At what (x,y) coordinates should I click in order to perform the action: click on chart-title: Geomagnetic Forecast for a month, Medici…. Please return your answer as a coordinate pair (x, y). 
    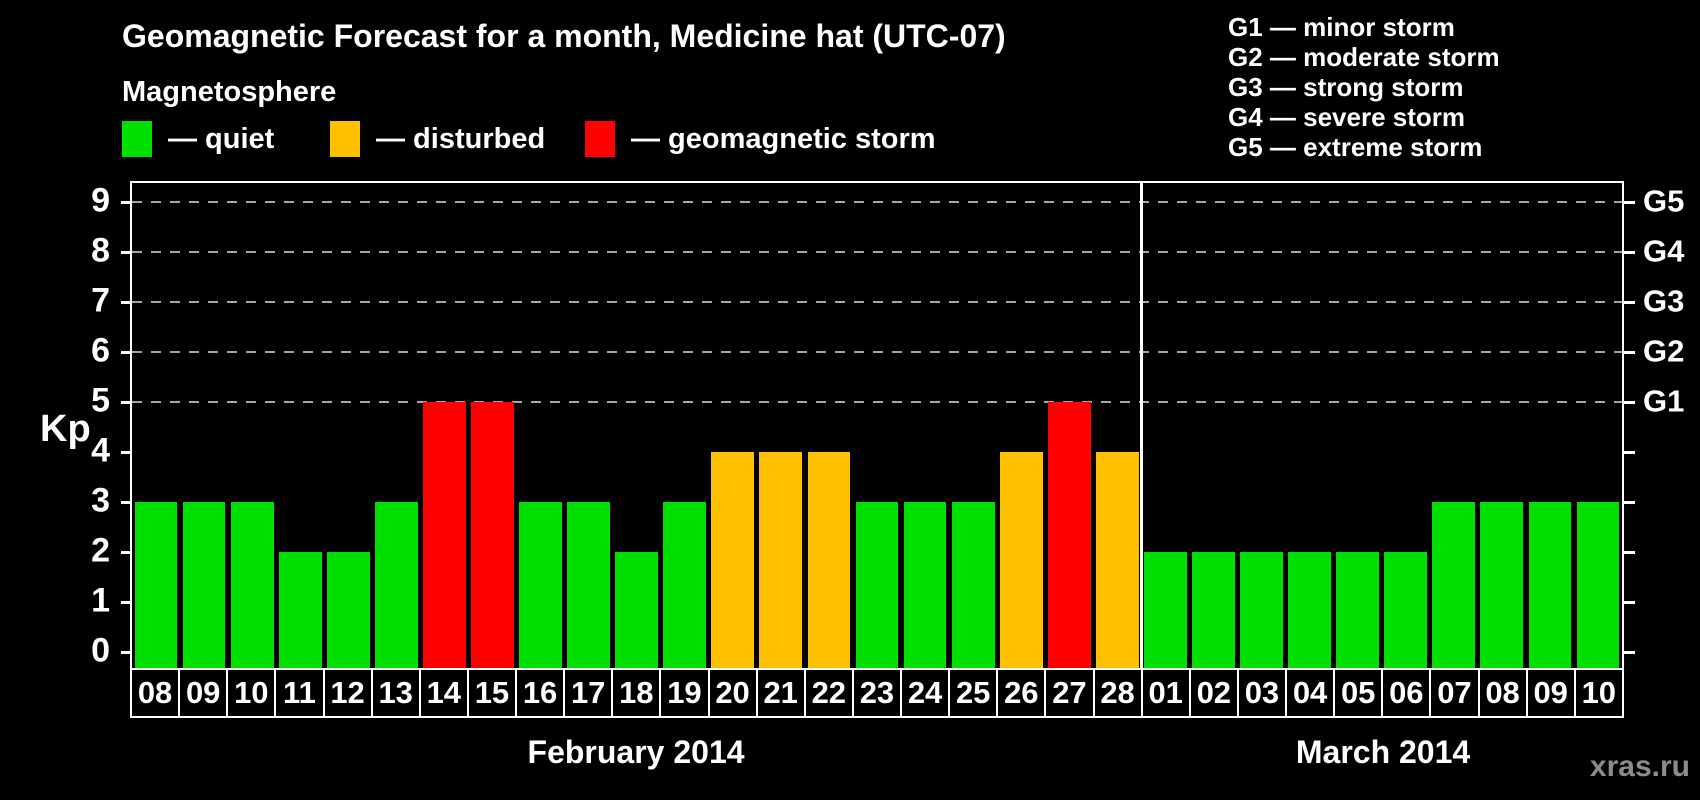
    Looking at the image, I should click on (564, 36).